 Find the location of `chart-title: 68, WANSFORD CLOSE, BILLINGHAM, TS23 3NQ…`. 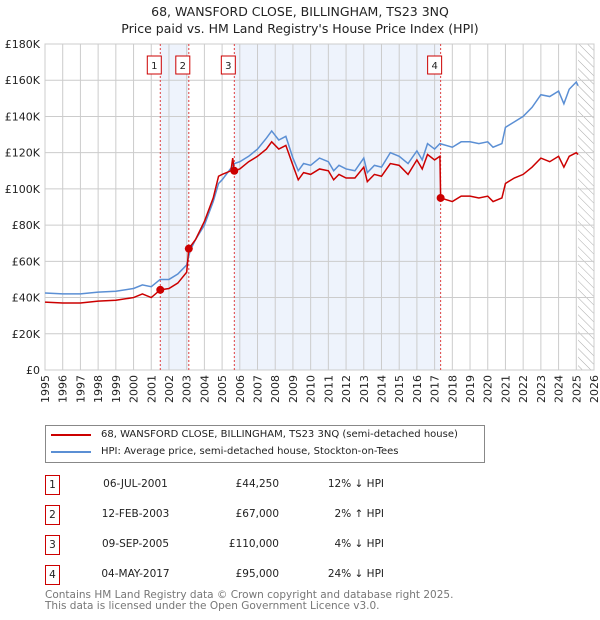

chart-title: 68, WANSFORD CLOSE, BILLINGHAM, TS23 3NQ… is located at coordinates (300, 20).